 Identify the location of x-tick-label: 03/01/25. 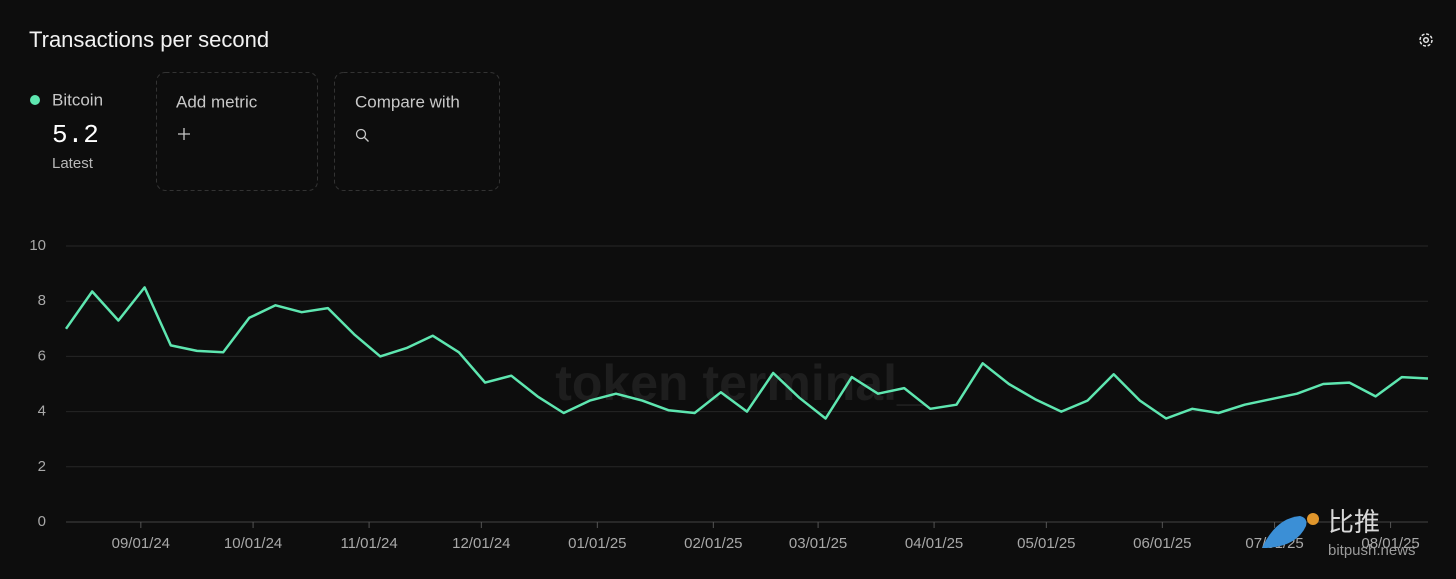
(818, 543).